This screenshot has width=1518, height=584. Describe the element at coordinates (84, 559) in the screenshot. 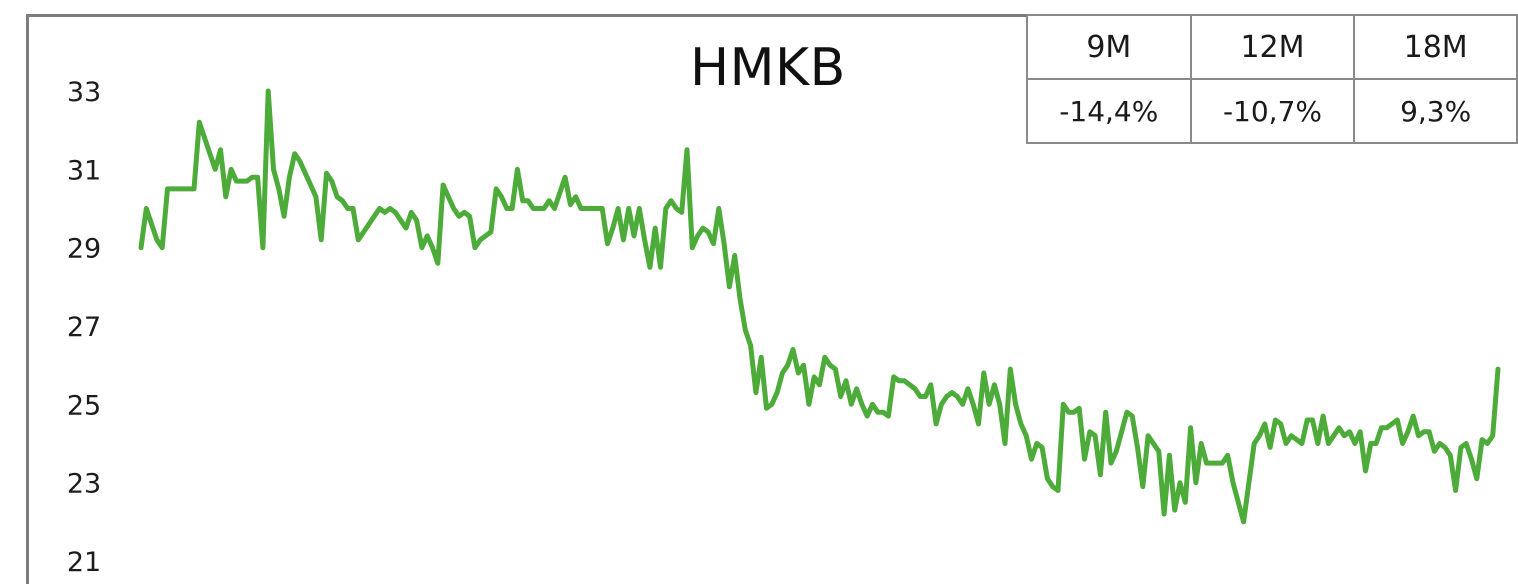

I see `y-tick-label: 21` at that location.